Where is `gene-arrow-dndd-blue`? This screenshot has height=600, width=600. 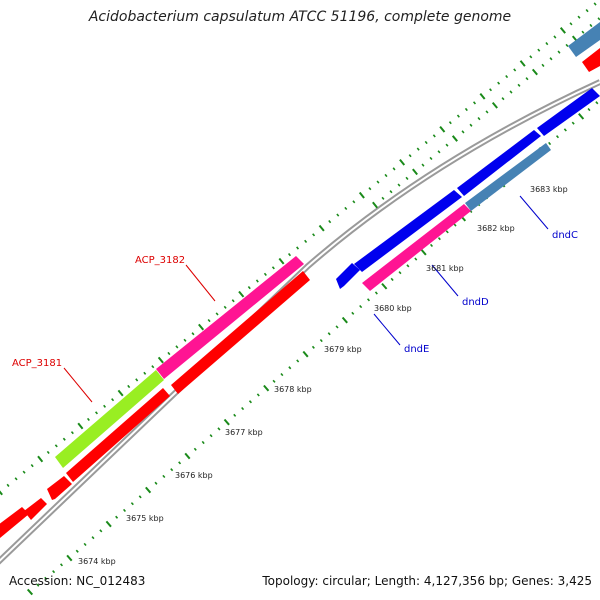
gene-arrow-dndd-blue is located at coordinates (408, 231).